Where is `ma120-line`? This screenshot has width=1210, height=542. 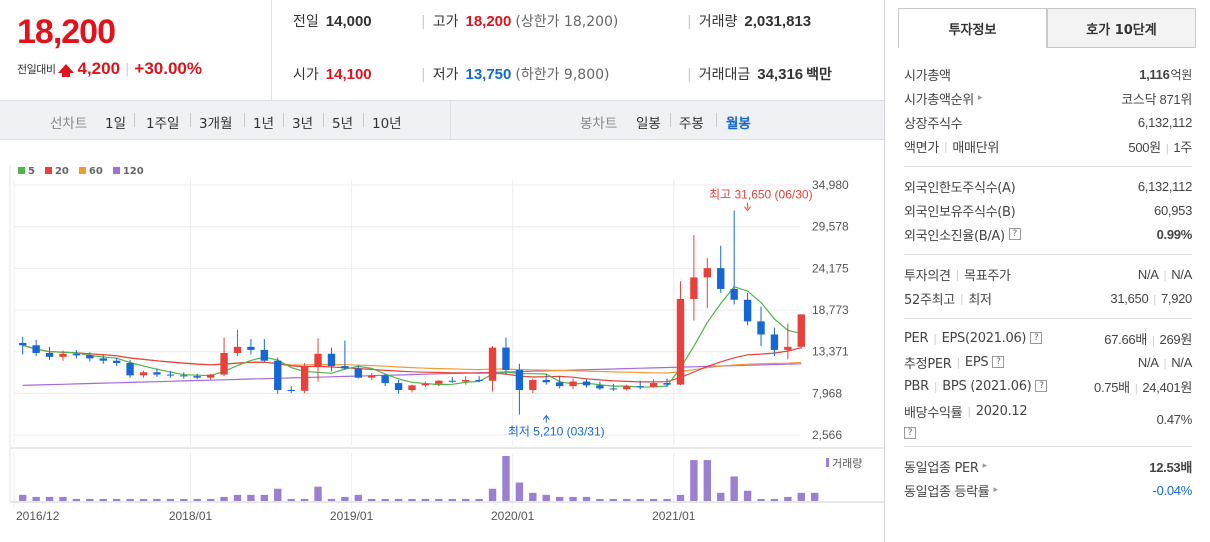
ma120-line is located at coordinates (412, 374).